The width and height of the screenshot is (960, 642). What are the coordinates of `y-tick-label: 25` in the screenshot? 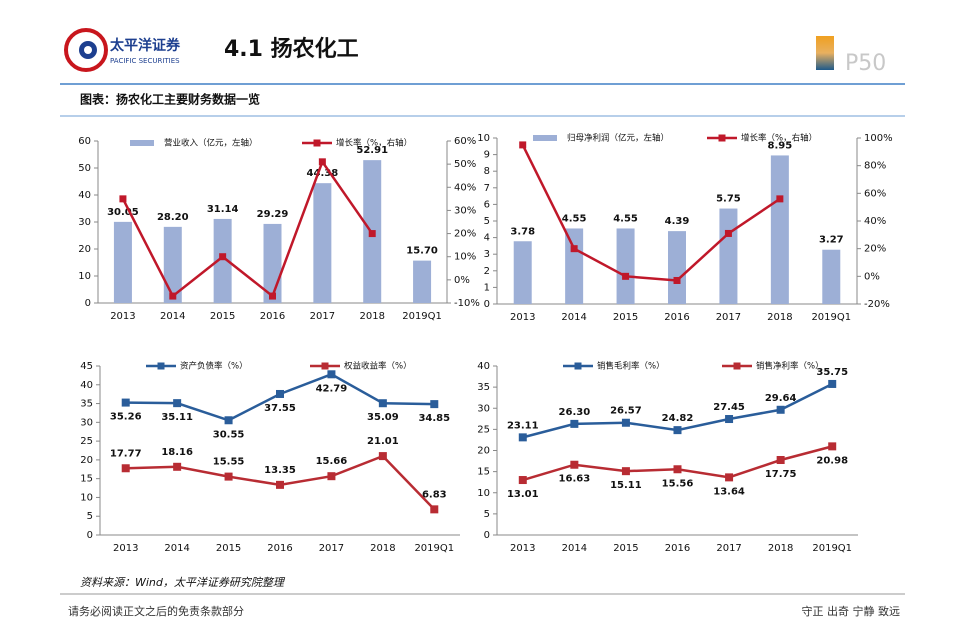 It's located at (86, 441).